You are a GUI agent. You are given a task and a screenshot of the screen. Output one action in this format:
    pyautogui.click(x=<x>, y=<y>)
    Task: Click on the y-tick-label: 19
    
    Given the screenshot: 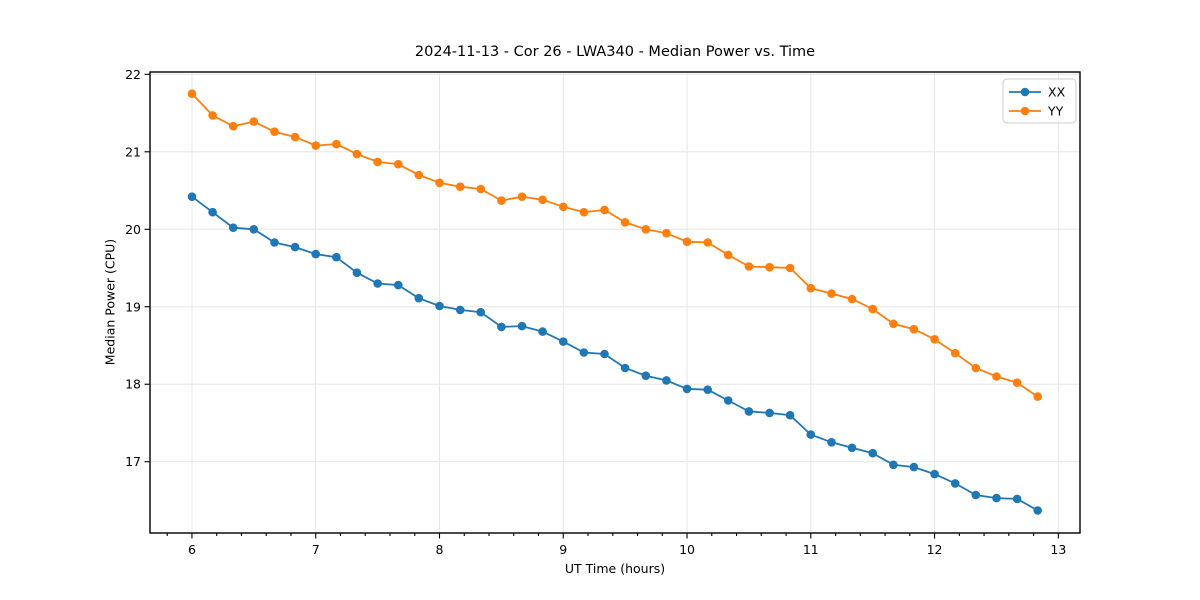 What is the action you would take?
    pyautogui.click(x=133, y=306)
    